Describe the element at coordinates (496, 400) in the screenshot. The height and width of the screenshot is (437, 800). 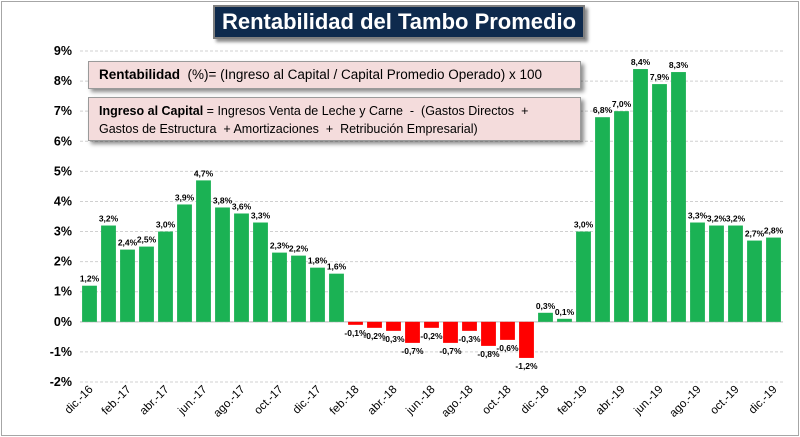
I see `x-tick-label: oct.-18` at that location.